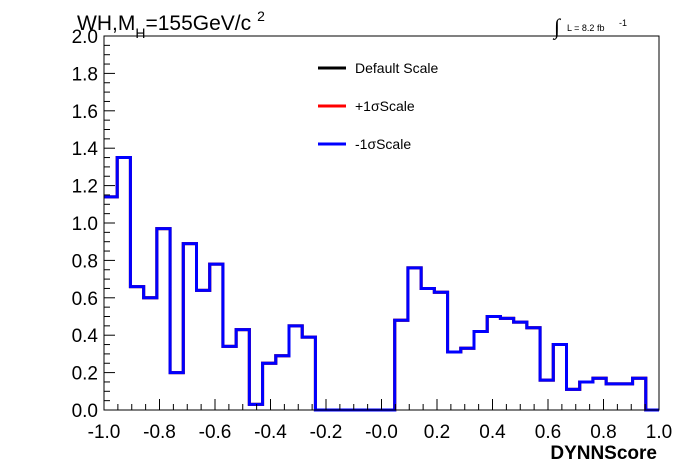  What do you see at coordinates (85, 149) in the screenshot?
I see `y-tick-label: 1.4` at bounding box center [85, 149].